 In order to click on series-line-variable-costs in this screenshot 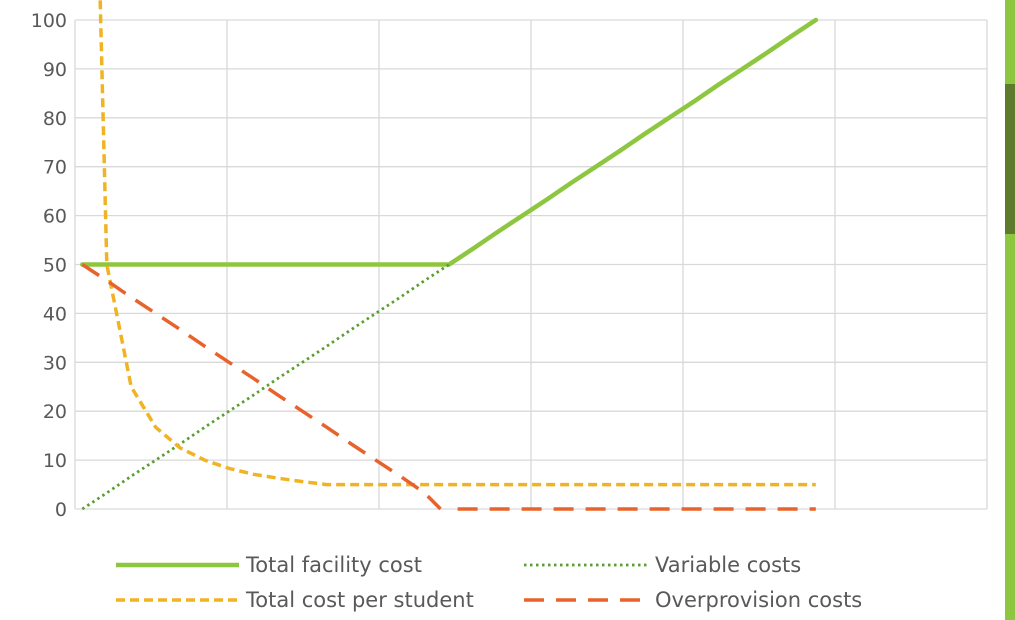, I will do `click(265, 387)`.